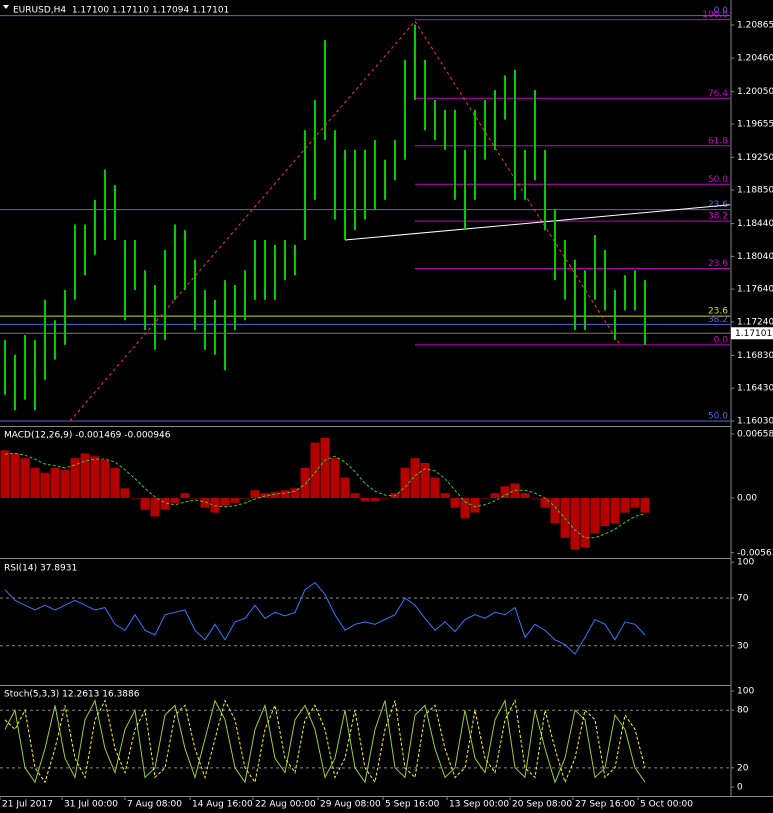 The image size is (773, 813). Describe the element at coordinates (755, 322) in the screenshot. I see `y-tick-label: 1.17240` at that location.